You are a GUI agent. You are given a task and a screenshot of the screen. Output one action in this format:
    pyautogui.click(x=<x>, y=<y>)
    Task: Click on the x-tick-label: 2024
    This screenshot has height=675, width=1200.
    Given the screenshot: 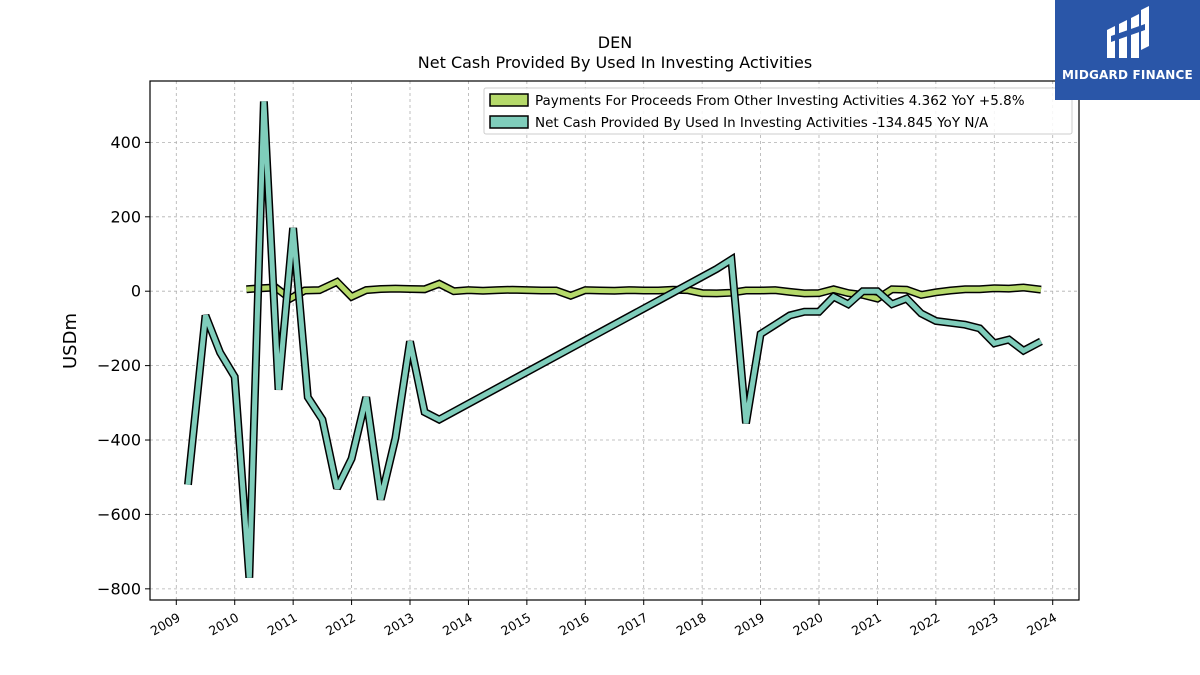 What is the action you would take?
    pyautogui.click(x=1041, y=624)
    